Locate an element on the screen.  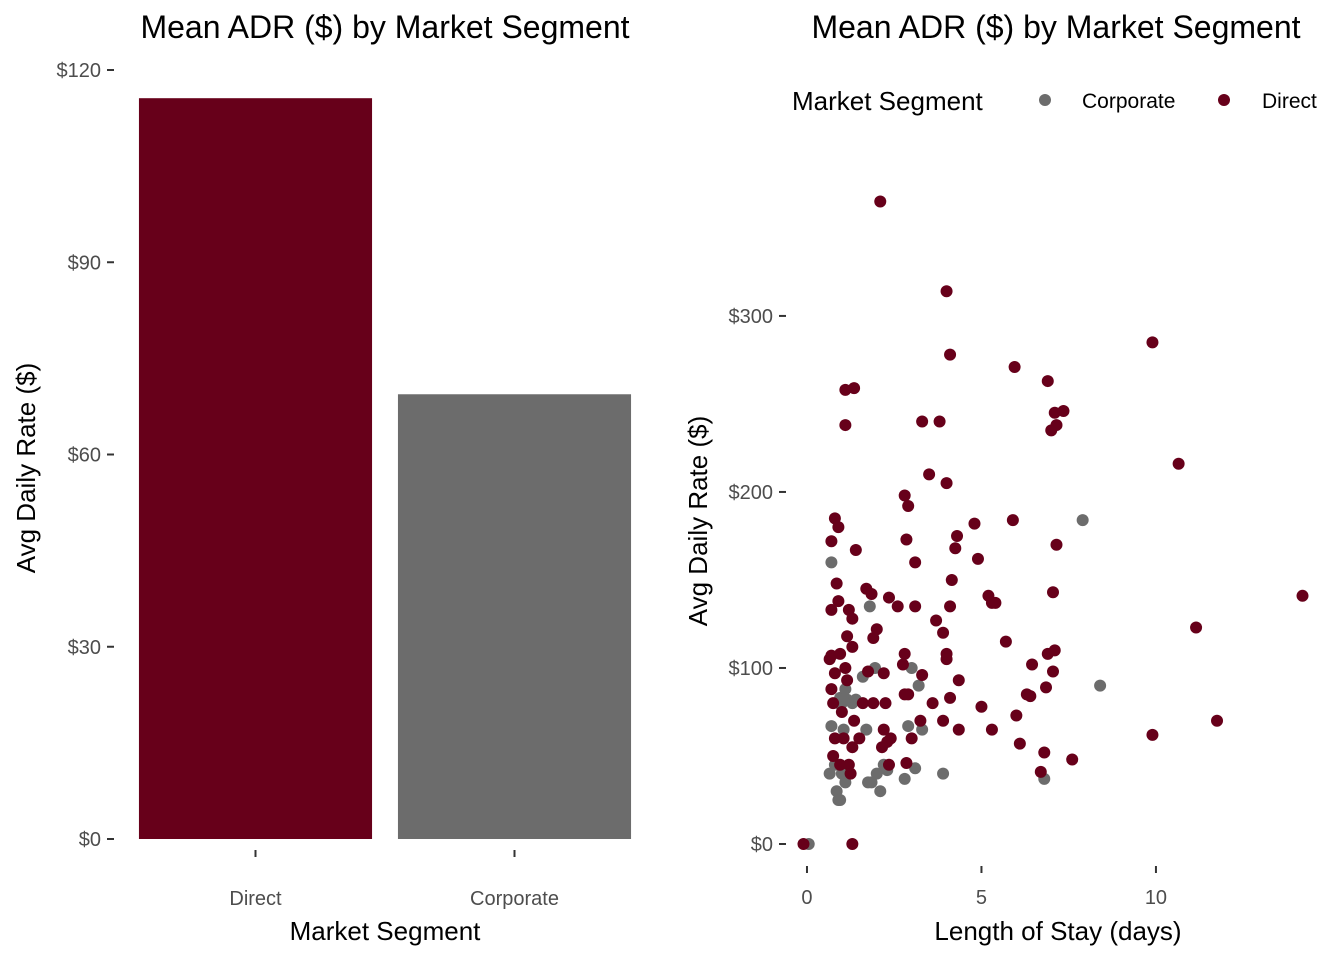
scatter-legend: Market Segment Corporate Direct is located at coordinates (1054, 101).